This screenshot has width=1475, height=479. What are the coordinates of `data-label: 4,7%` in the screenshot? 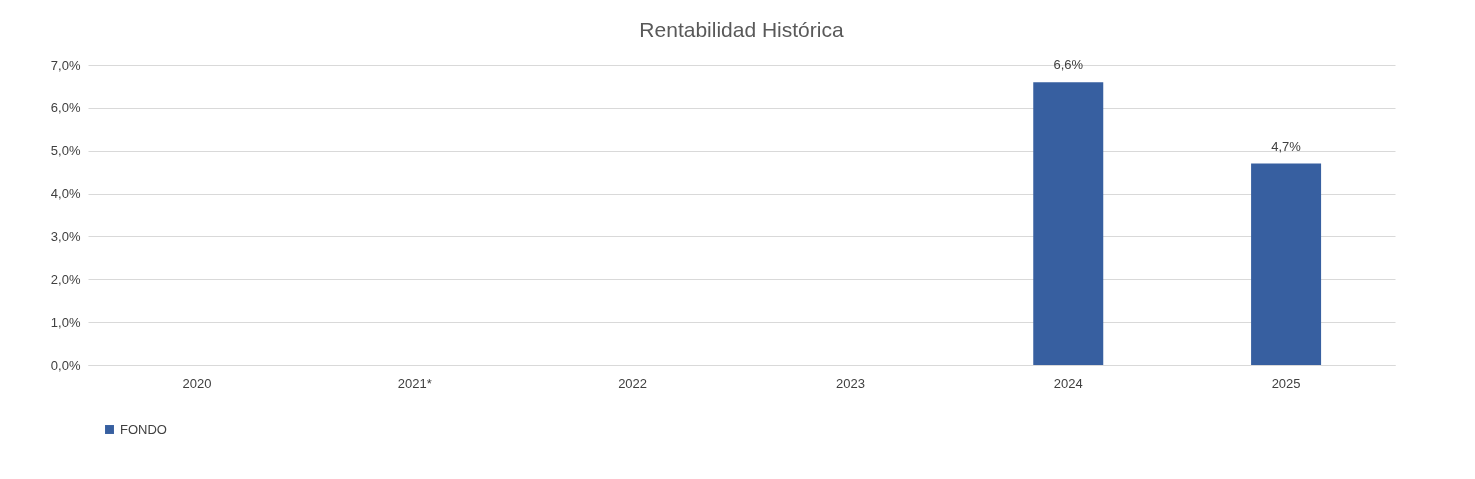 It's located at (1286, 146).